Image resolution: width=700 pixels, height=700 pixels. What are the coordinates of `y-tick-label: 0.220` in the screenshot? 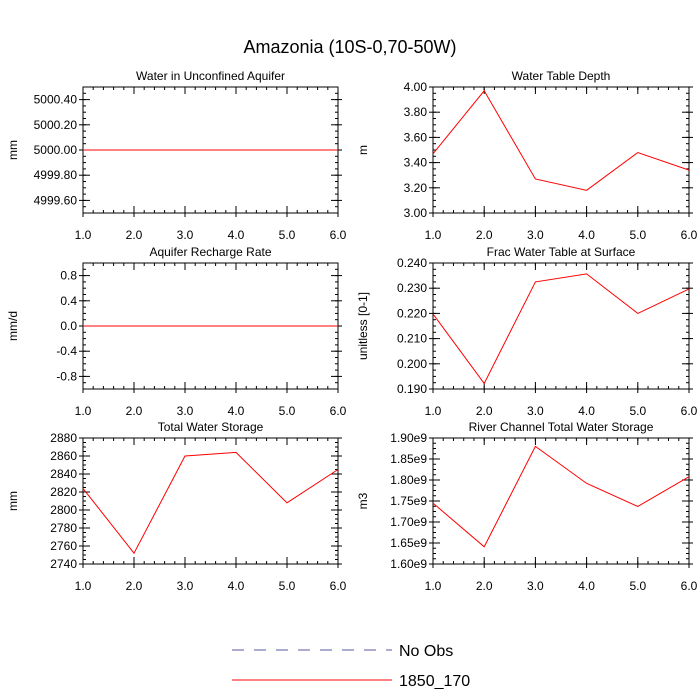 It's located at (412, 313).